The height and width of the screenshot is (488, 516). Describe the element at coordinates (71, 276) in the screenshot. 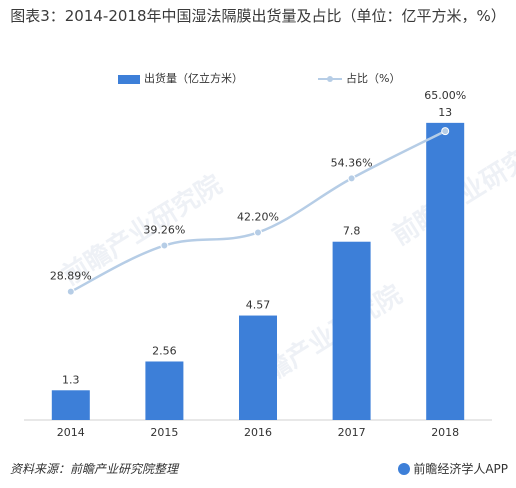

I see `share-value-label: 28.89%` at that location.